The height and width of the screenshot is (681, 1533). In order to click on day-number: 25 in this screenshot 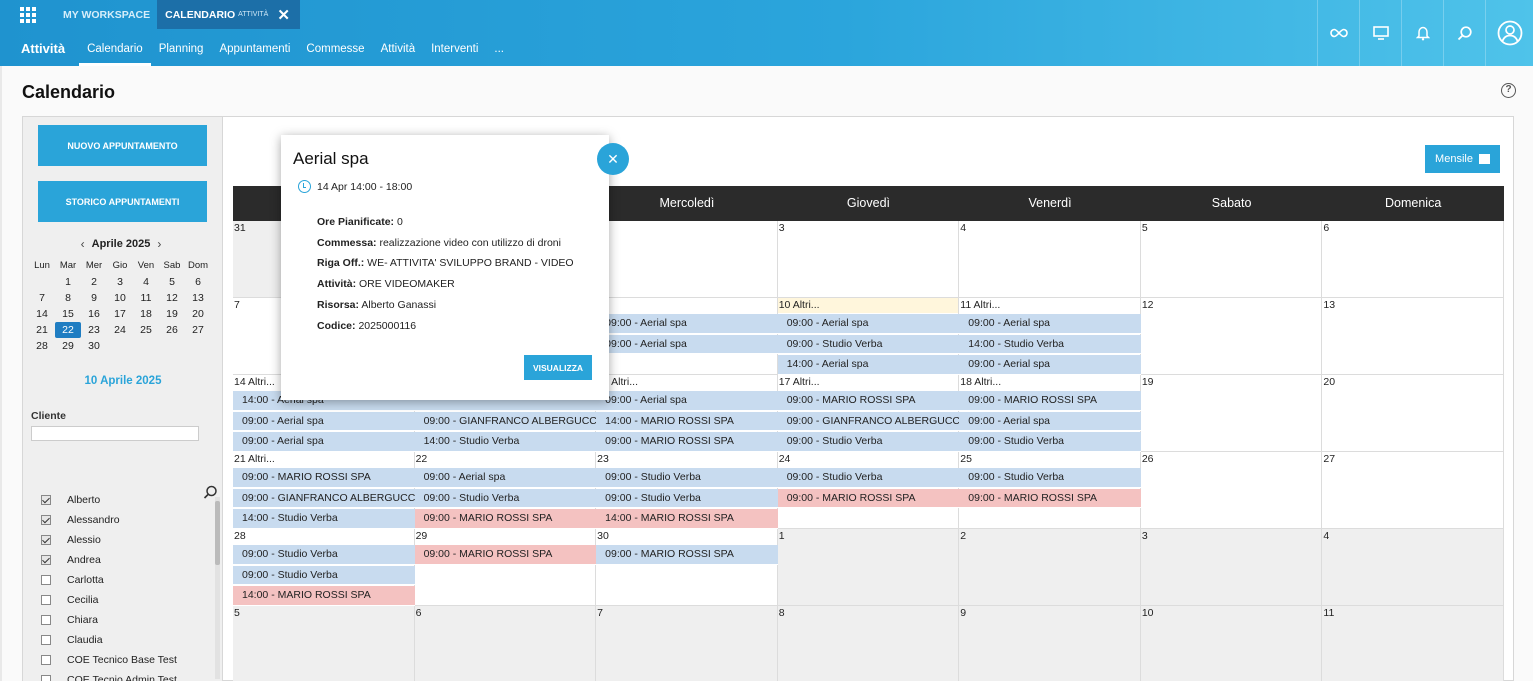, I will do `click(966, 459)`.